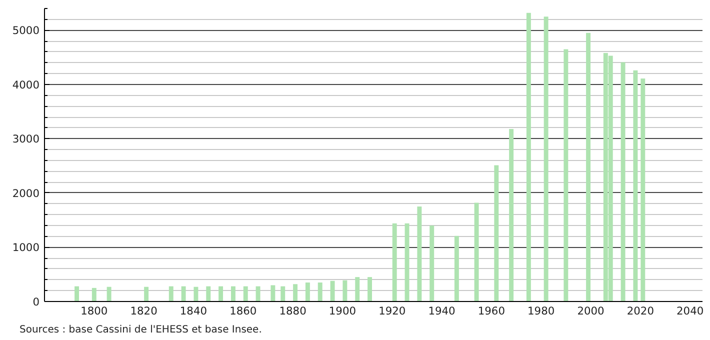 Image resolution: width=710 pixels, height=340 pixels. What do you see at coordinates (36, 302) in the screenshot?
I see `y-tick-label: 0` at bounding box center [36, 302].